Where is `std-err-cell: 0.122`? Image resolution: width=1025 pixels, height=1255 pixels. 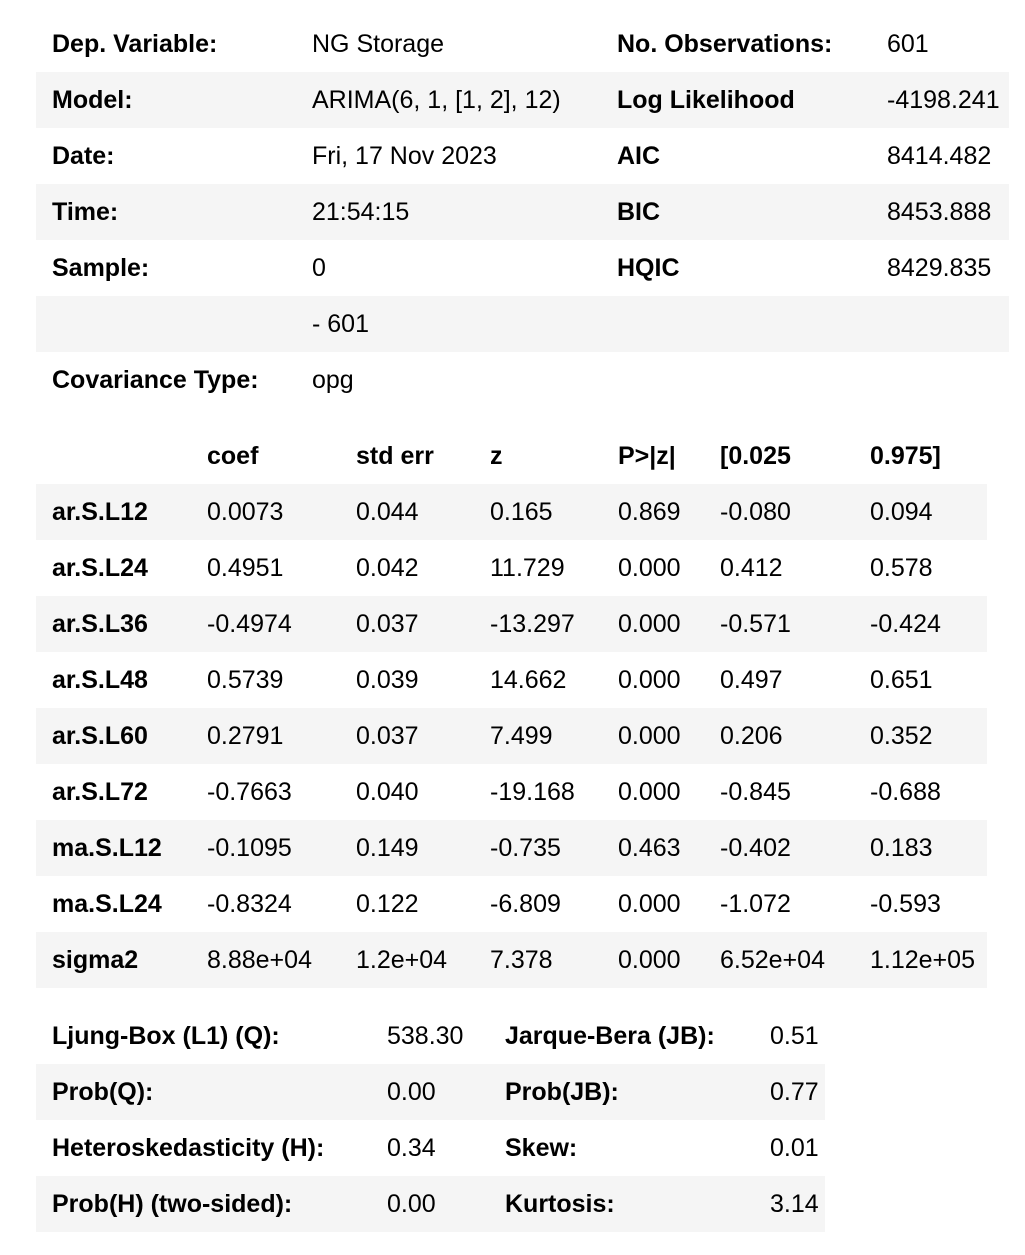
std-err-cell: 0.122 is located at coordinates (387, 903).